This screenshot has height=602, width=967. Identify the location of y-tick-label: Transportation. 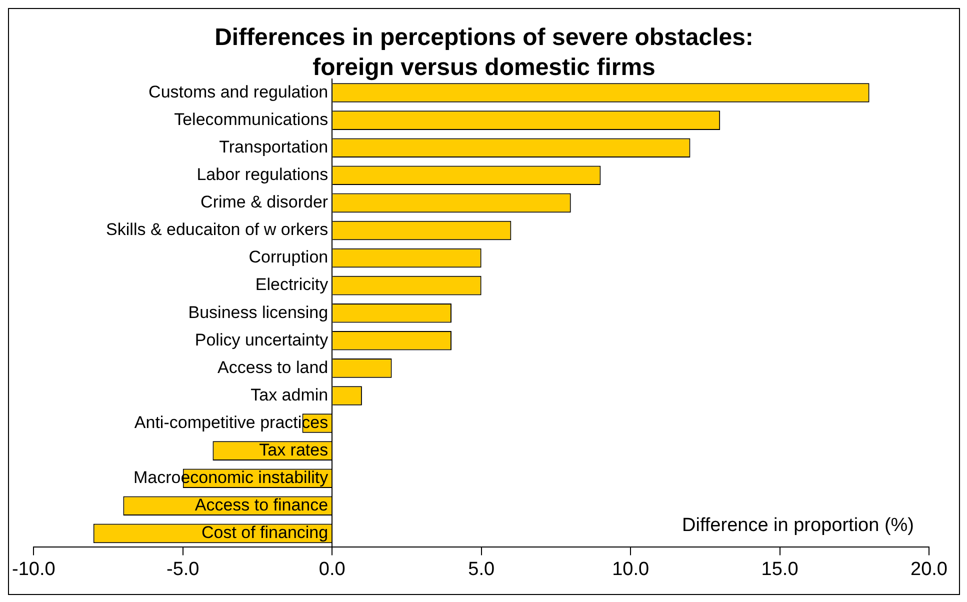
(273, 147).